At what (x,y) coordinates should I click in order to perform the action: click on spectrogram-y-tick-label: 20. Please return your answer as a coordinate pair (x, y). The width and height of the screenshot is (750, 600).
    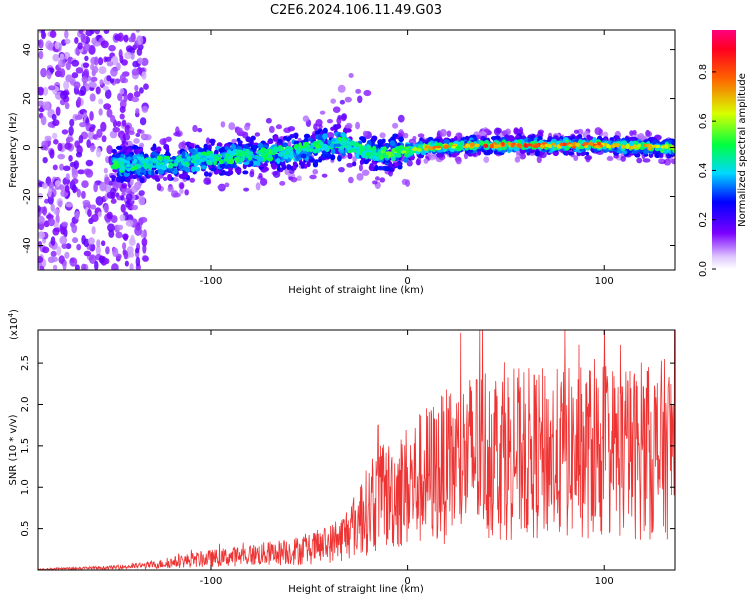
    Looking at the image, I should click on (27, 98).